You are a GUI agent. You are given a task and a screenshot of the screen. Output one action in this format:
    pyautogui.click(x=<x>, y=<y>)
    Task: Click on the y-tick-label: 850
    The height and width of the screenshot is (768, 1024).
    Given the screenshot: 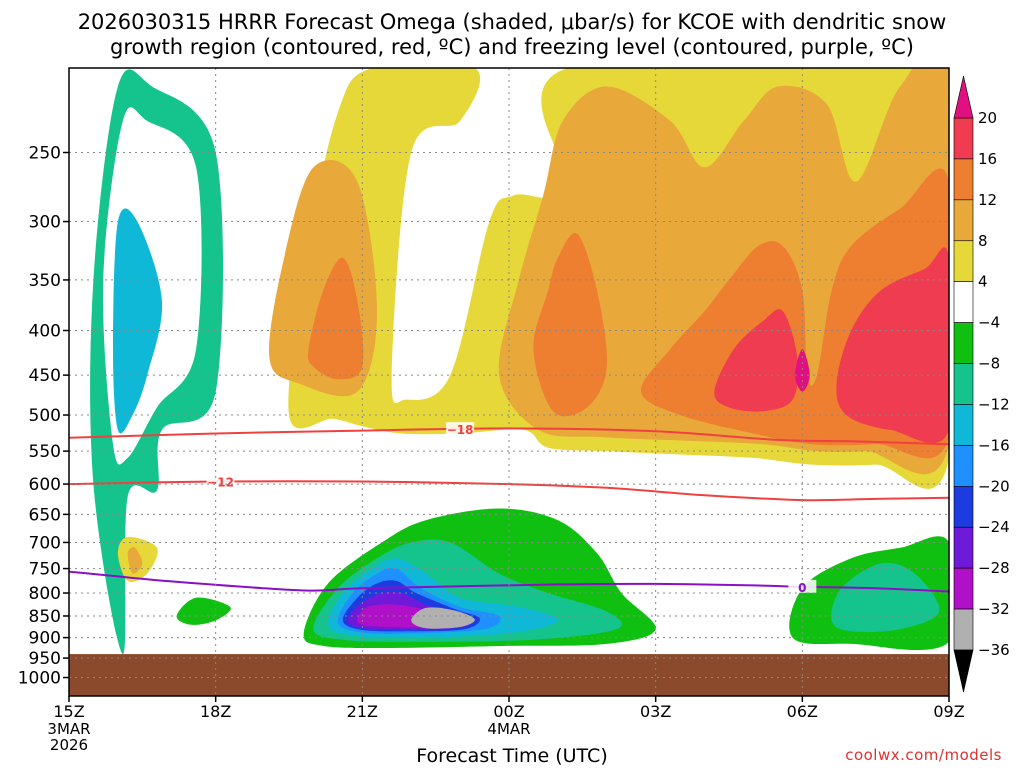 What is the action you would take?
    pyautogui.click(x=45, y=617)
    